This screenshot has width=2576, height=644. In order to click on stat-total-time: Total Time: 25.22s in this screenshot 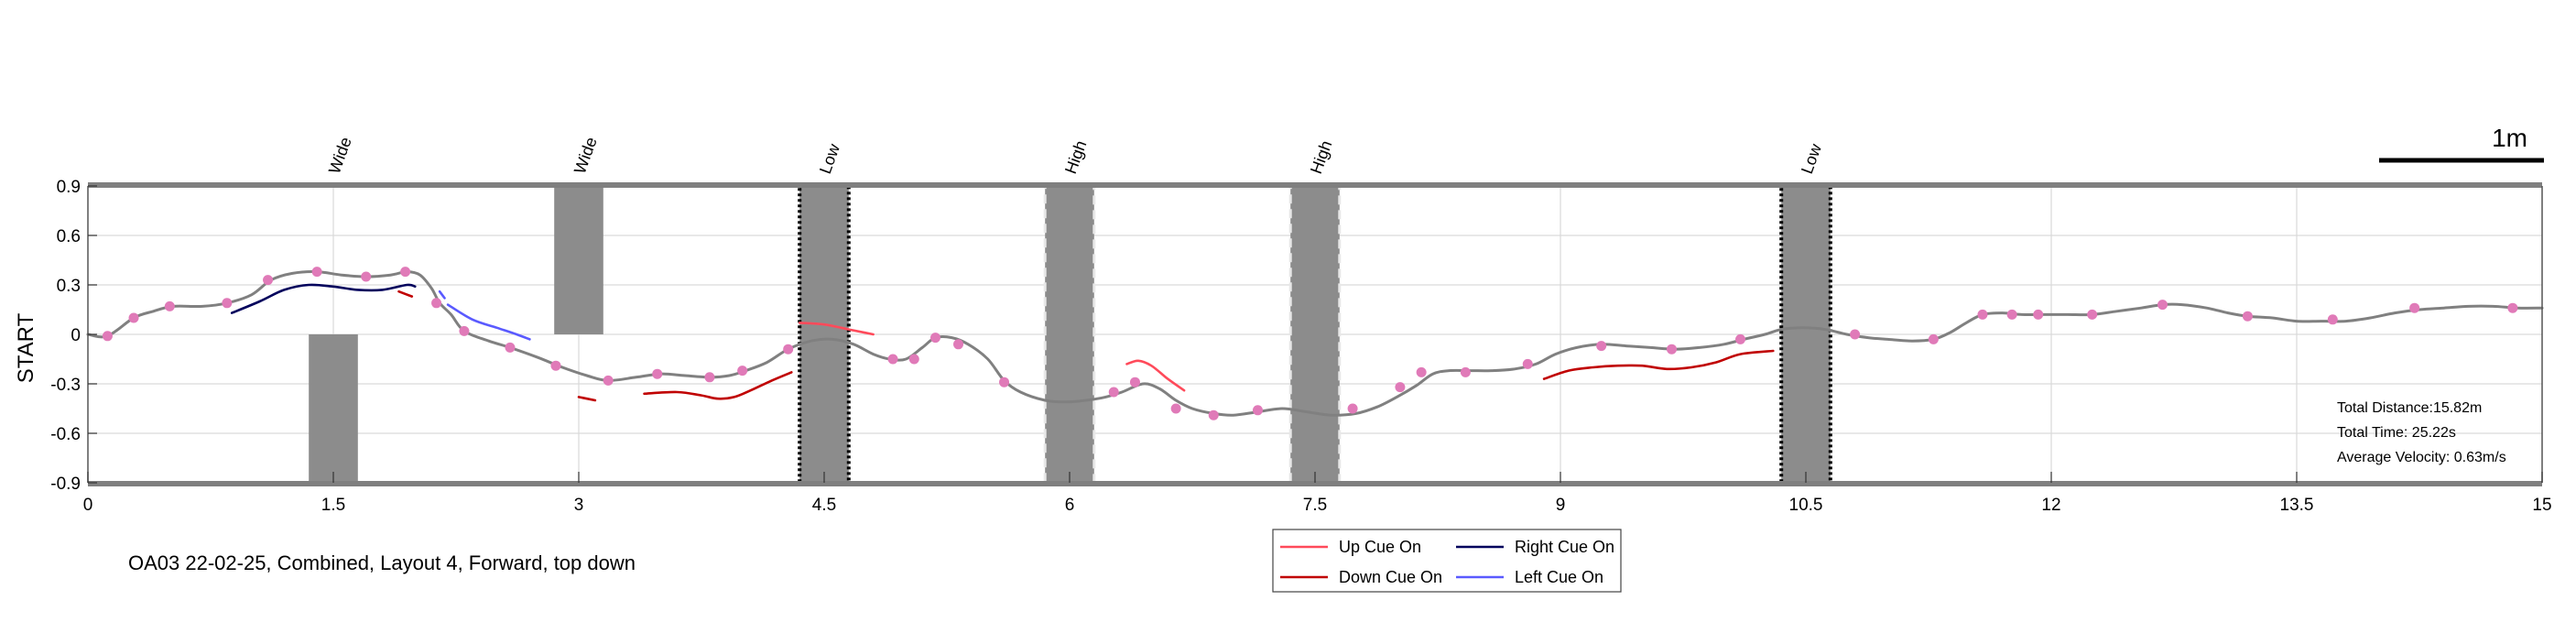, I will do `click(2396, 433)`.